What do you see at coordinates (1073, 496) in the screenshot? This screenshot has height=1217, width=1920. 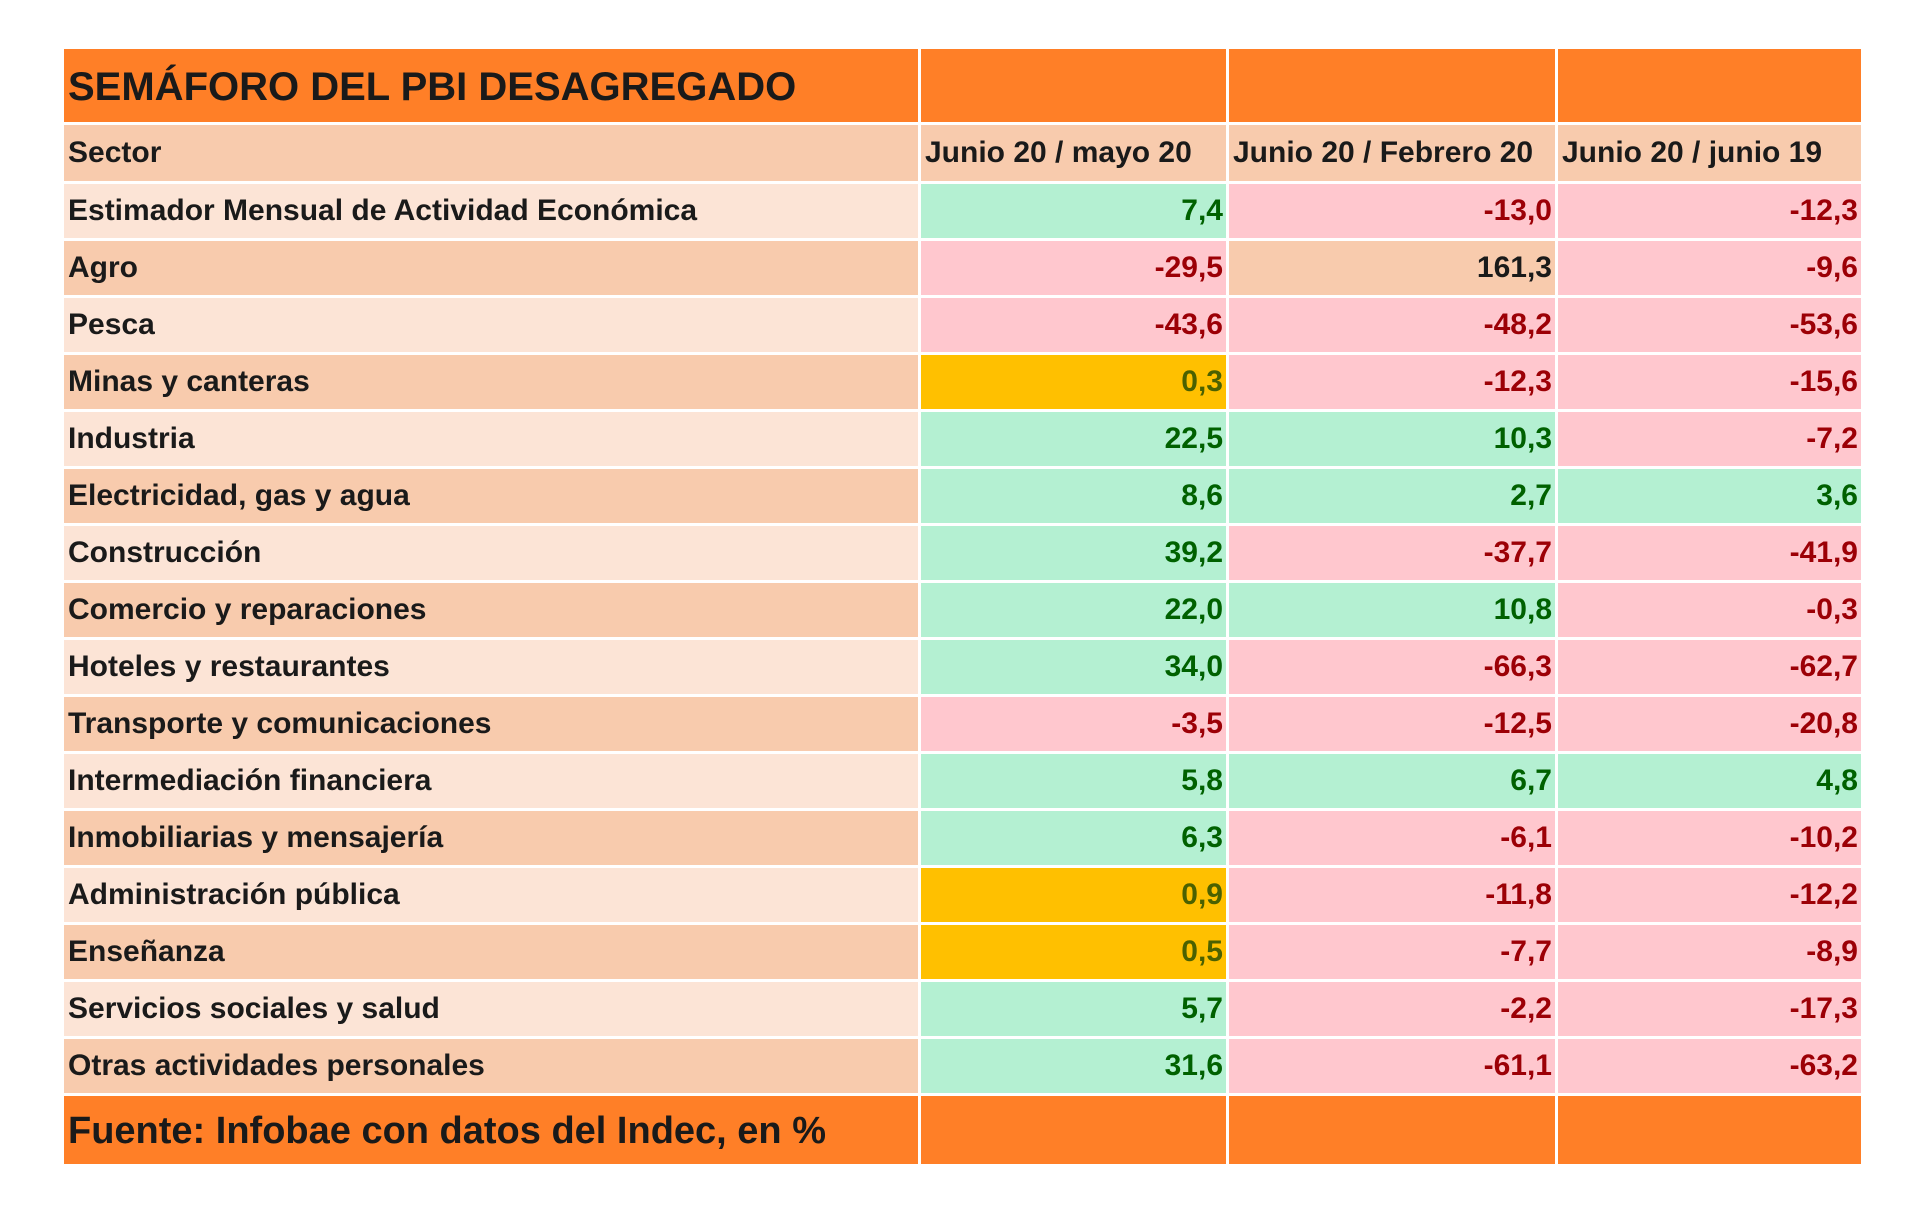 I see `value-cell: 8,6` at bounding box center [1073, 496].